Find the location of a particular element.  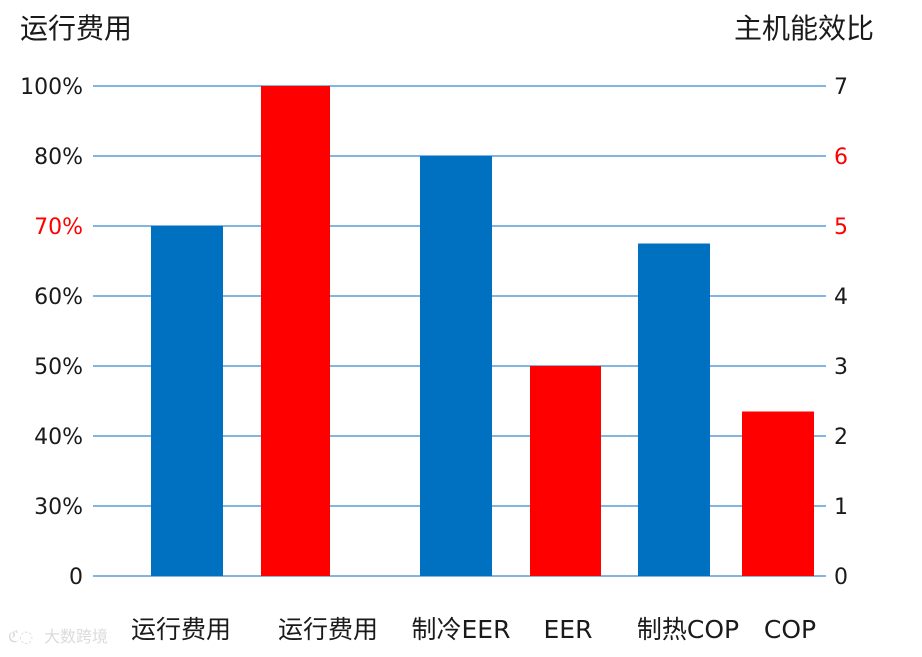

right-axis-ticks: 0 1 2 3 4 5 6 7 is located at coordinates (841, 332).